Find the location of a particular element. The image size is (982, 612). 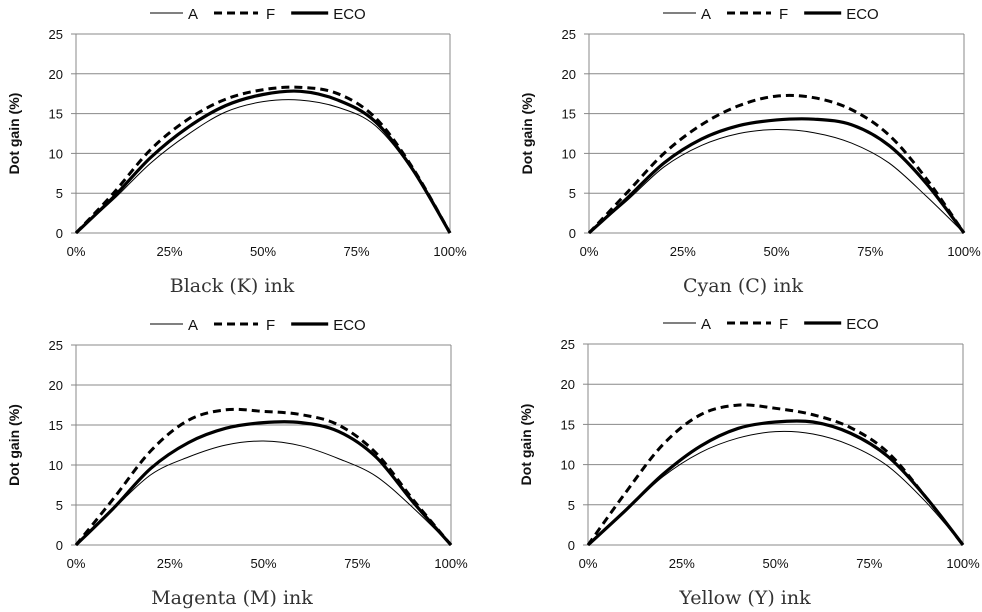

chart-title: Magenta (M) ink is located at coordinates (232, 598).